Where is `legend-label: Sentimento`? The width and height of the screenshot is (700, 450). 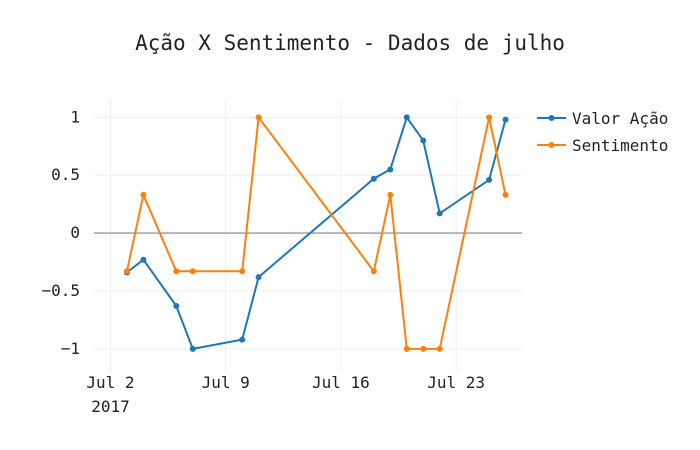 legend-label: Sentimento is located at coordinates (620, 145).